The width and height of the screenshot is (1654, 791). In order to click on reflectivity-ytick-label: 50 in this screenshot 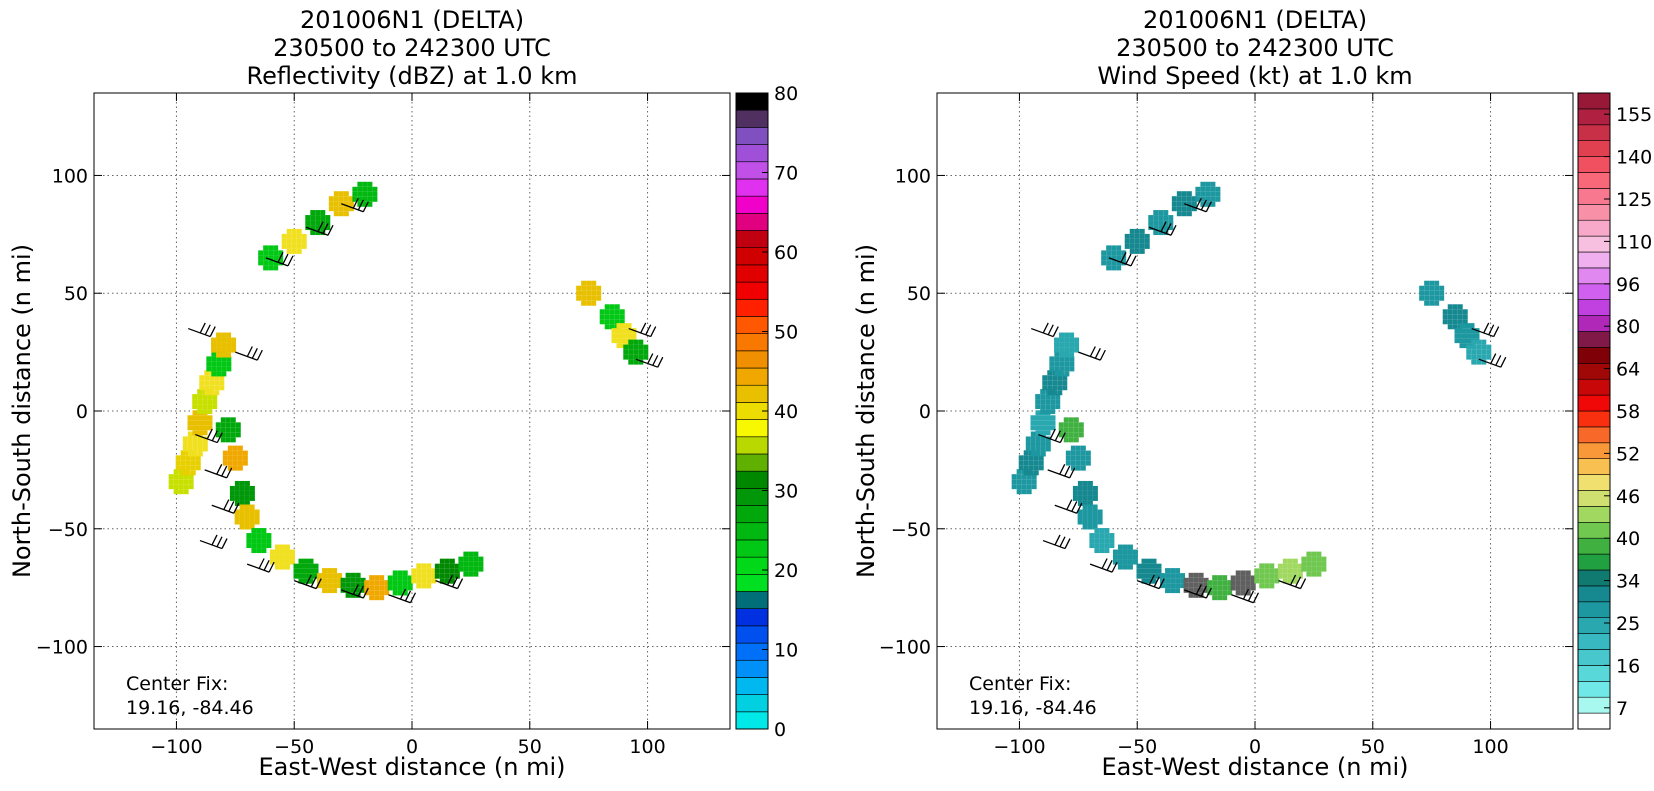, I will do `click(76, 294)`.